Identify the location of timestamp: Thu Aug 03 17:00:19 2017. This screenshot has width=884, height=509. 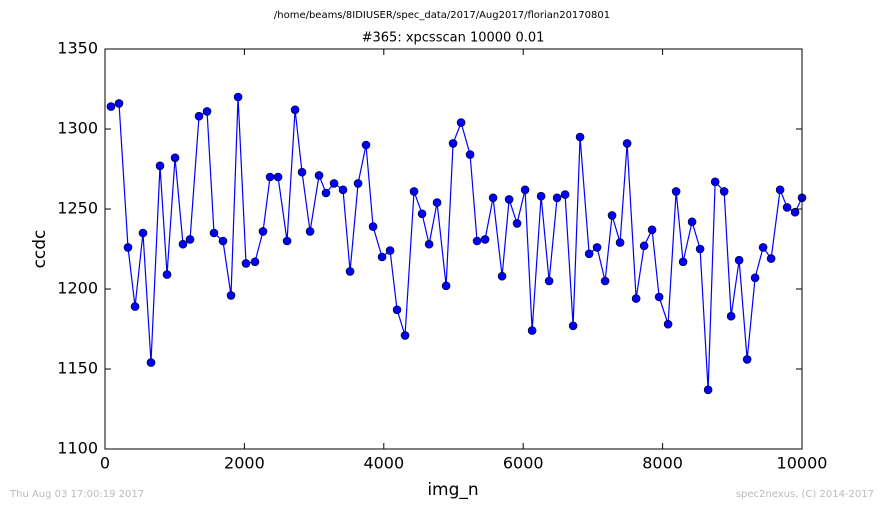
(76, 494).